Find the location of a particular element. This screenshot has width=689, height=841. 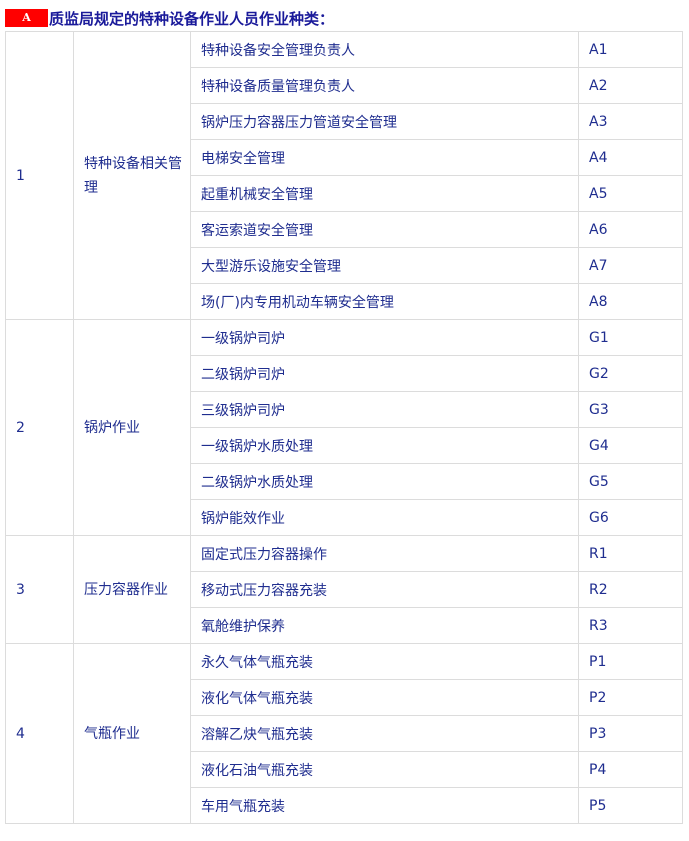

table-row: 起重机械安全管理 A5 is located at coordinates (344, 193).